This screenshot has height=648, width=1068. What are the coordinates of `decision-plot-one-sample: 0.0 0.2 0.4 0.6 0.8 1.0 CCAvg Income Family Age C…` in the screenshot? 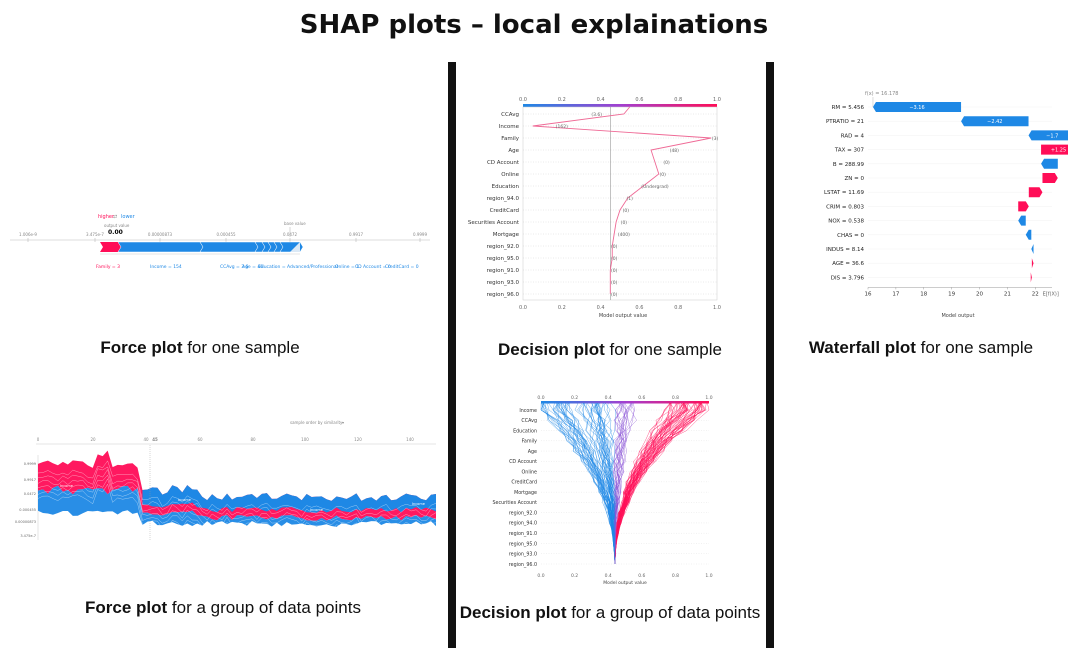 It's located at (594, 208).